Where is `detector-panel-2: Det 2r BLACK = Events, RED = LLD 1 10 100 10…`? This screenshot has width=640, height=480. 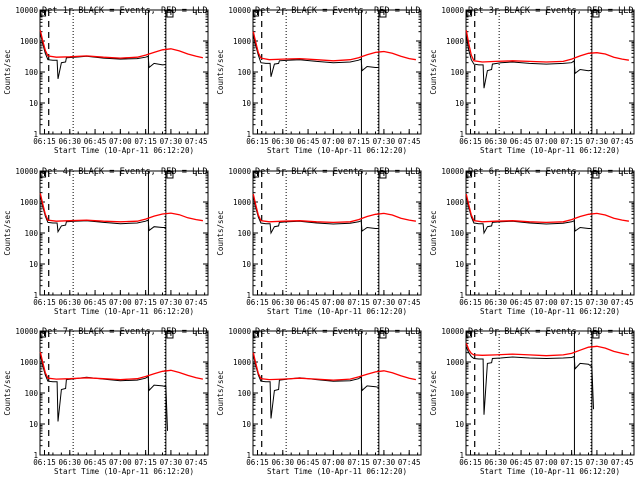
detector-panel-2: Det 2r BLACK = Events, RED = LLD 1 10 100 10… is located at coordinates (319, 80).